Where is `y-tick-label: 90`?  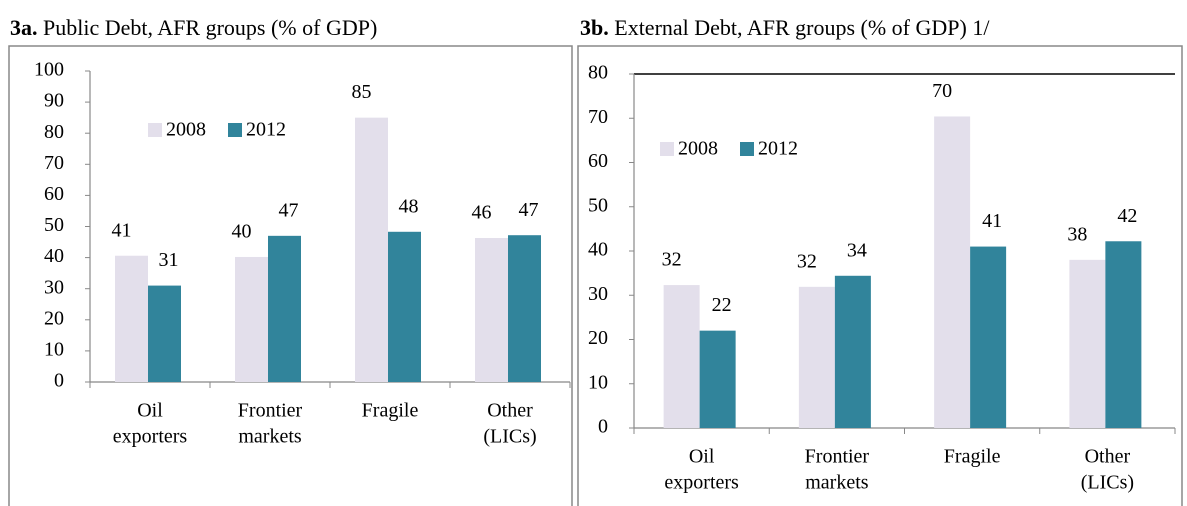 y-tick-label: 90 is located at coordinates (54, 101).